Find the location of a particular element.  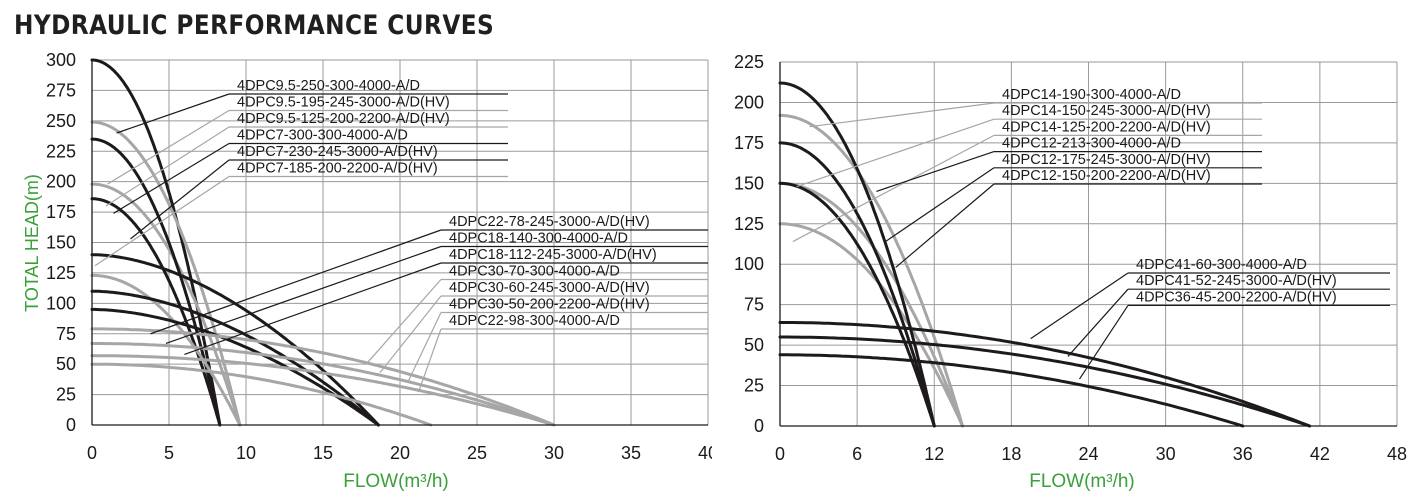

x-tick-label: 42 is located at coordinates (1320, 454).